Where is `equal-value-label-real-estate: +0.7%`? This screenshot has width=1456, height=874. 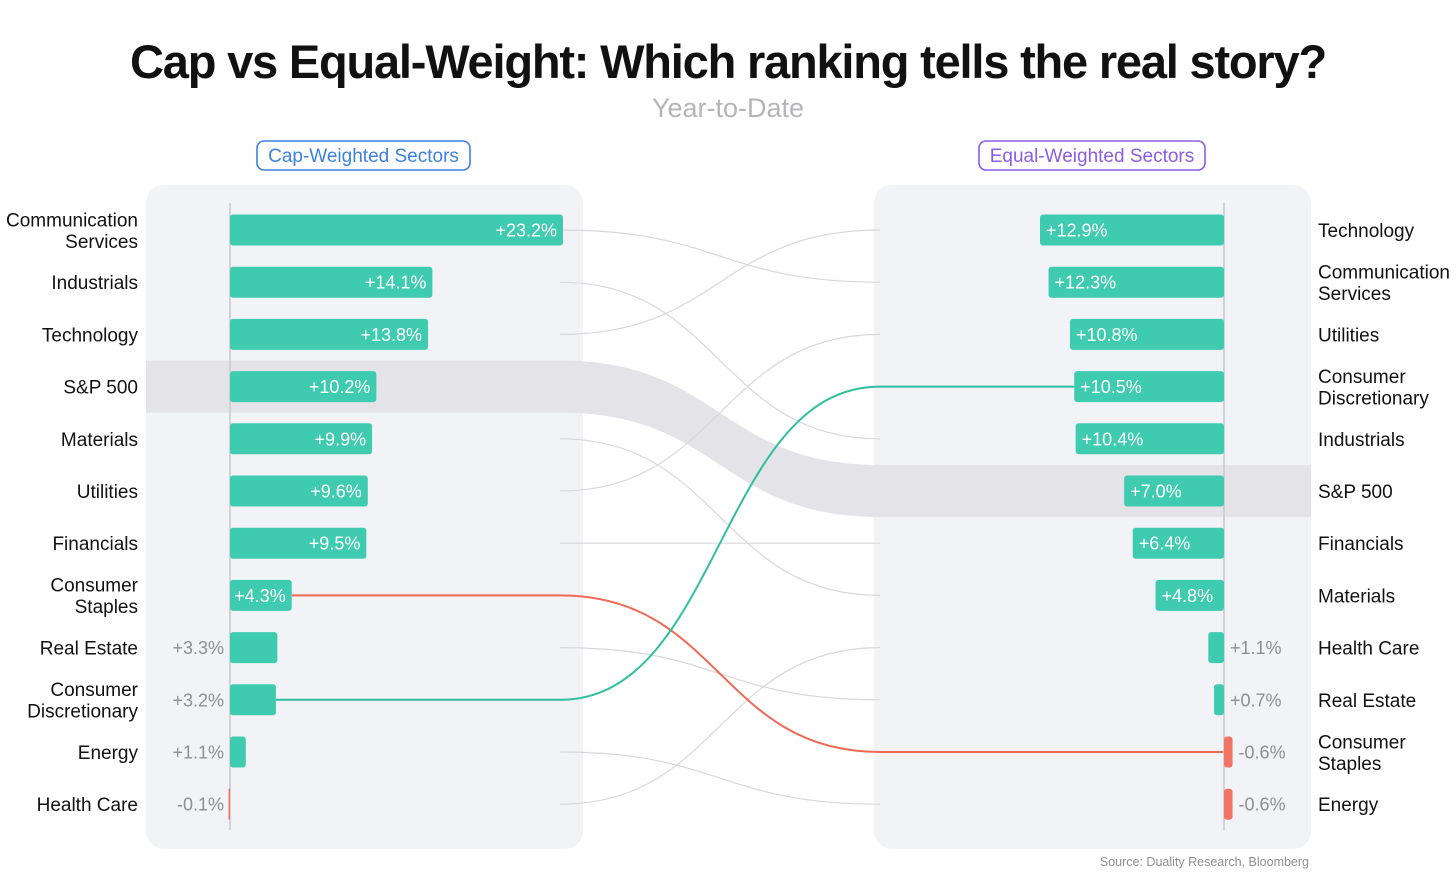
equal-value-label-real-estate: +0.7% is located at coordinates (1256, 700).